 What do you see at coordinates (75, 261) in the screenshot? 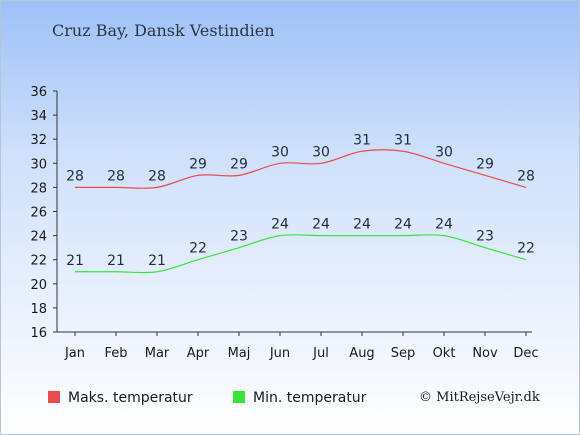
I see `min-label-jan: 21` at bounding box center [75, 261].